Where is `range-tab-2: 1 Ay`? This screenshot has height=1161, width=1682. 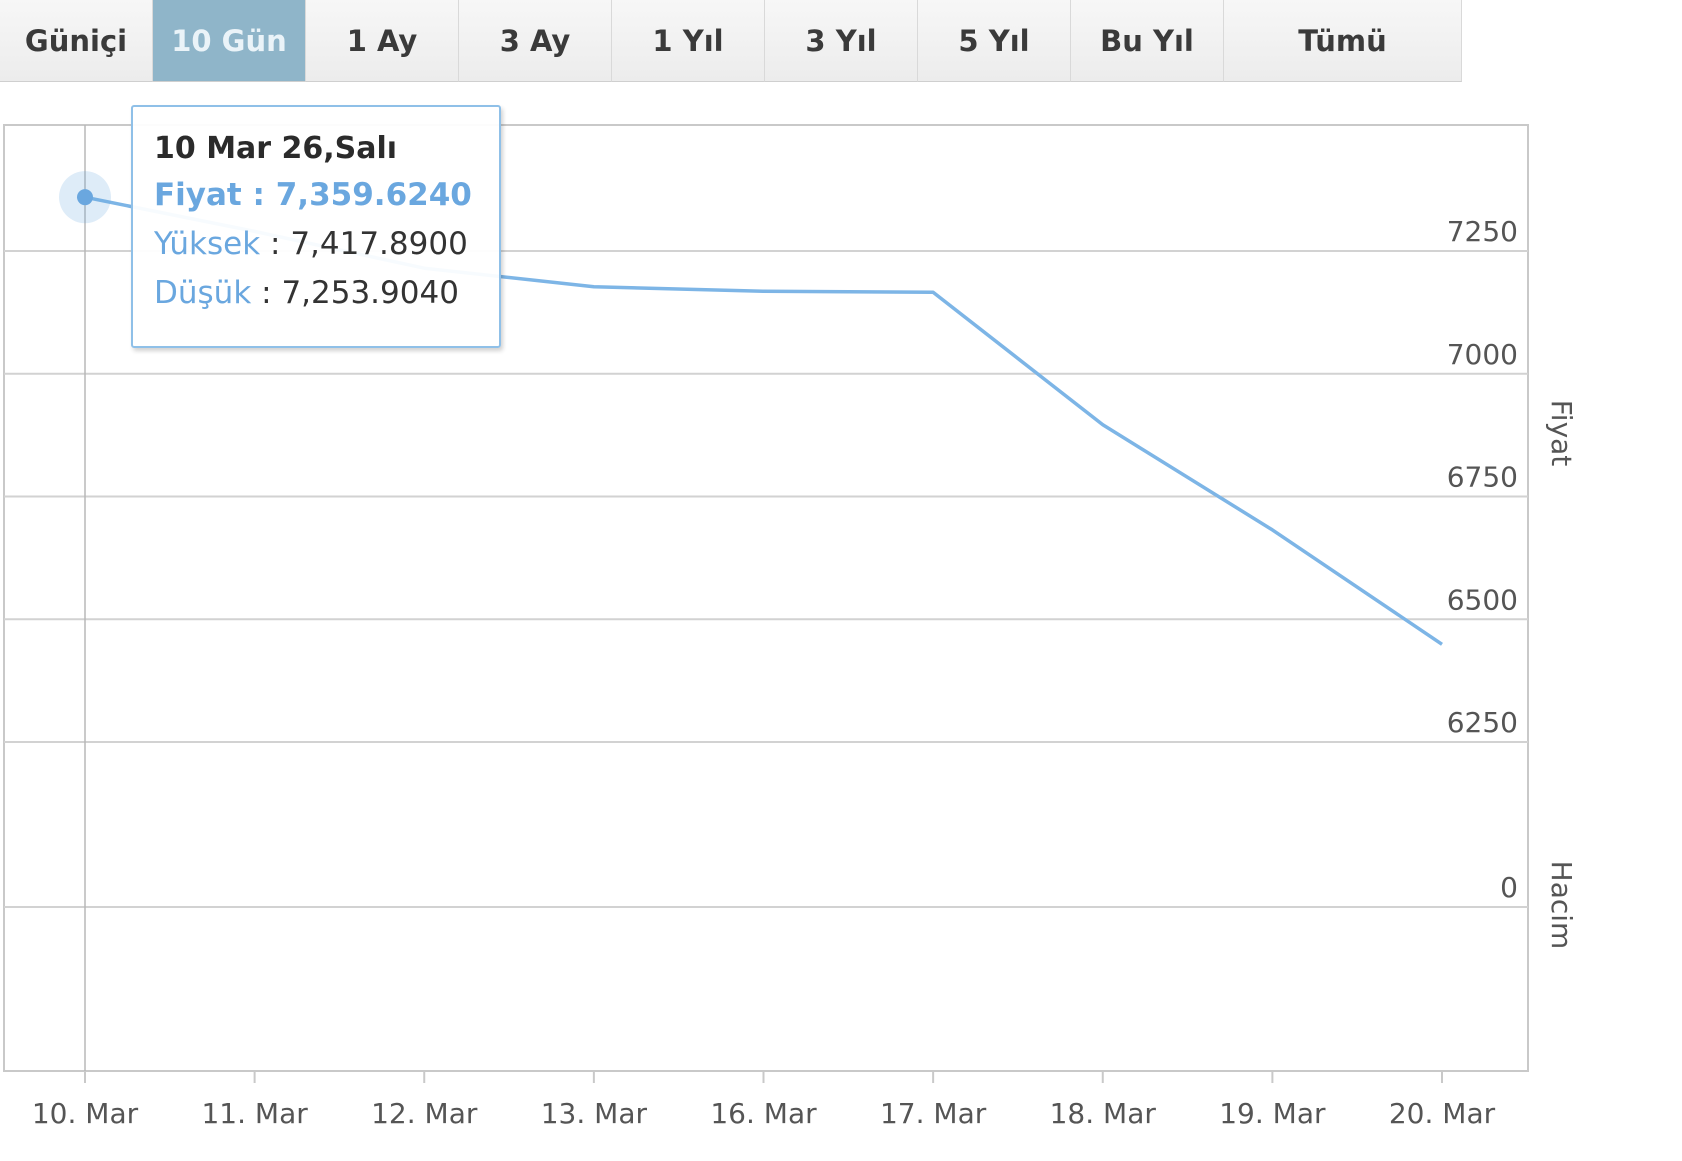 range-tab-2: 1 Ay is located at coordinates (382, 41).